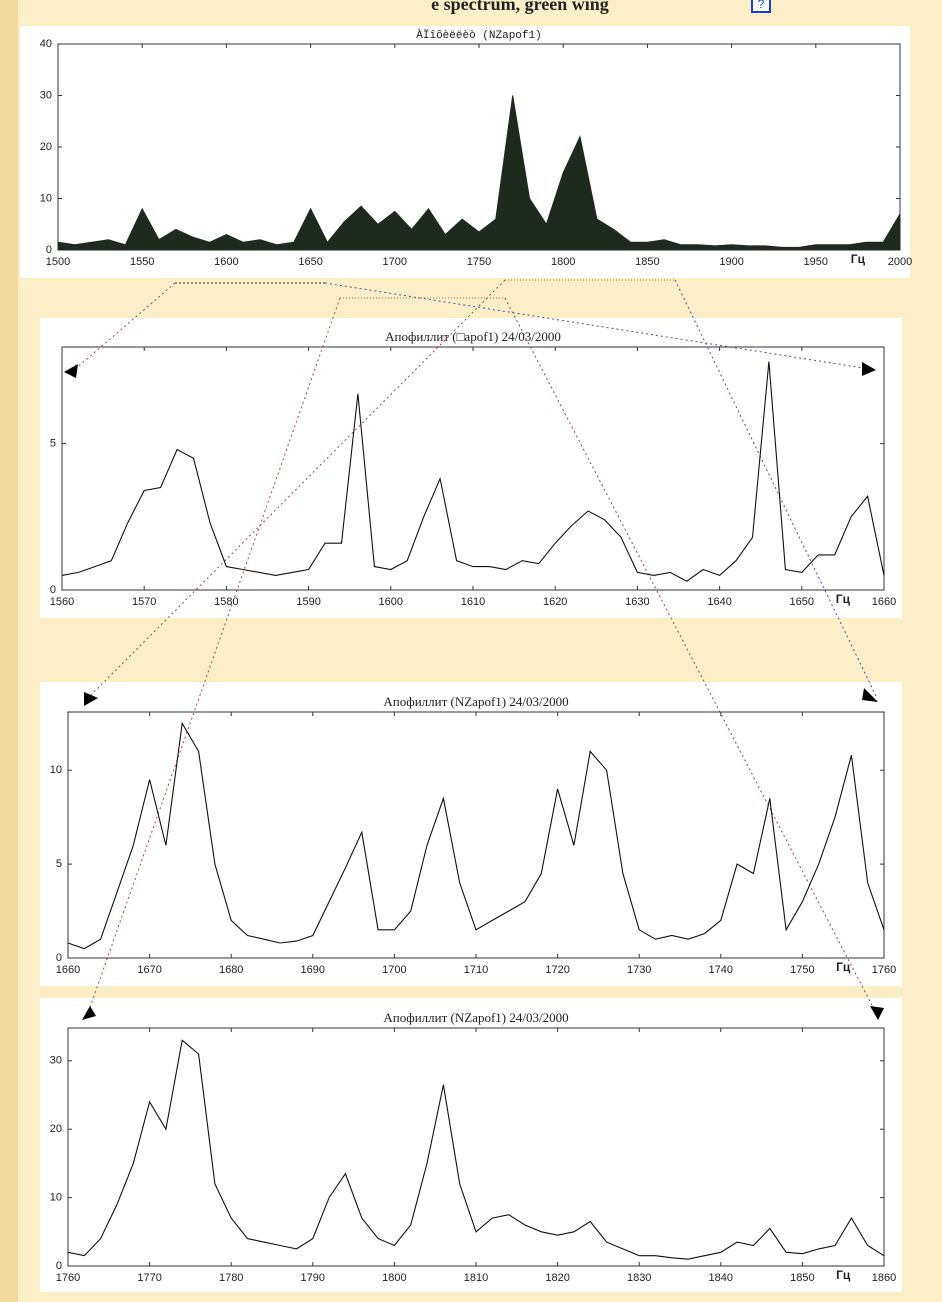  I want to click on y-tick-label: 40, so click(46, 44).